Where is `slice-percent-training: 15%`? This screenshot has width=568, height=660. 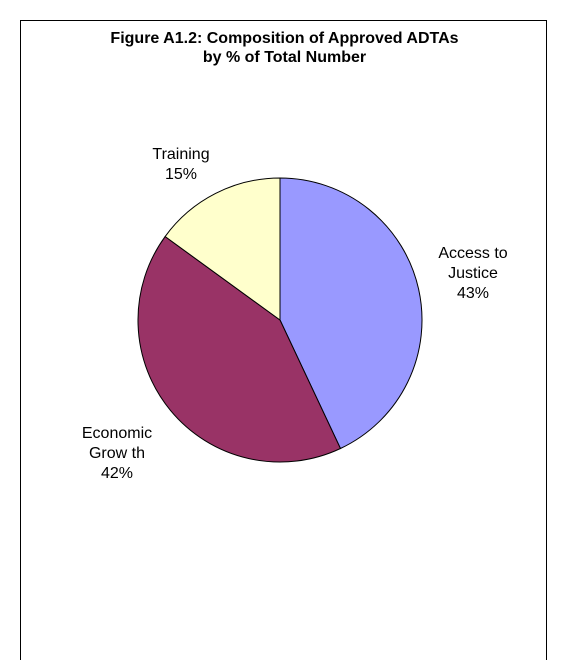 slice-percent-training: 15% is located at coordinates (181, 174).